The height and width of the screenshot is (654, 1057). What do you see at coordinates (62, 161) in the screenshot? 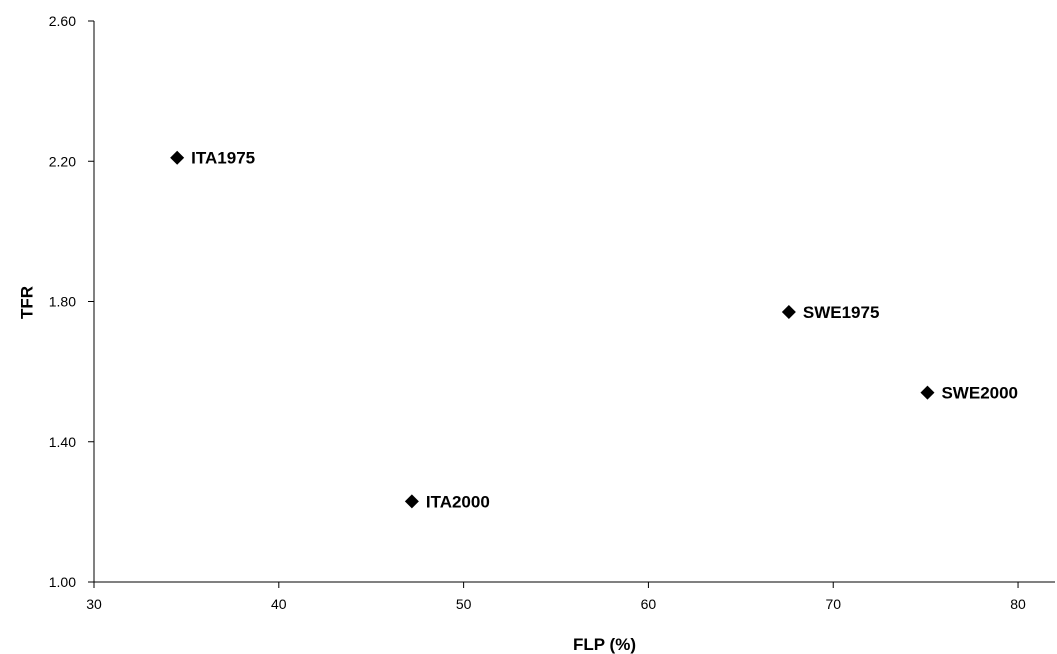
I see `y-tick-label: 2.20` at bounding box center [62, 161].